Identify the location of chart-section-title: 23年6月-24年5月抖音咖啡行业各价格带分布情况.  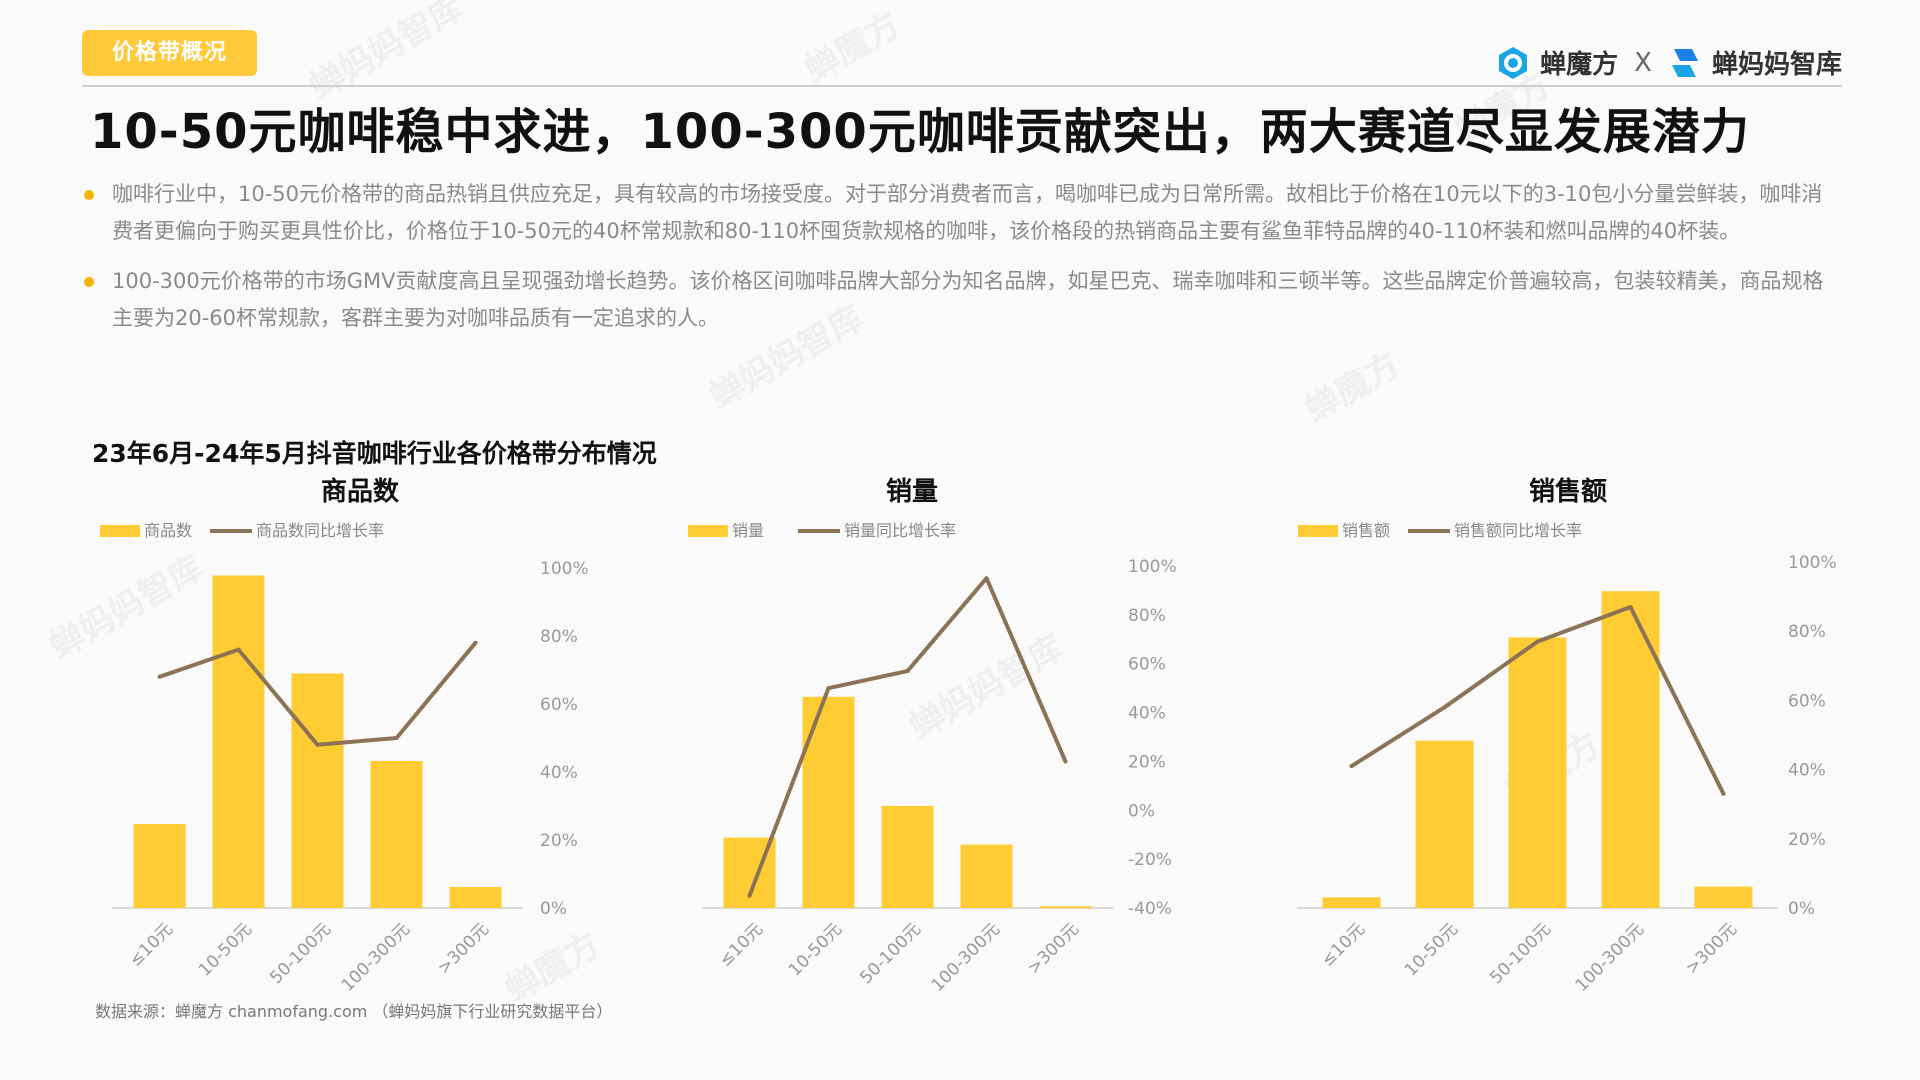
(374, 453).